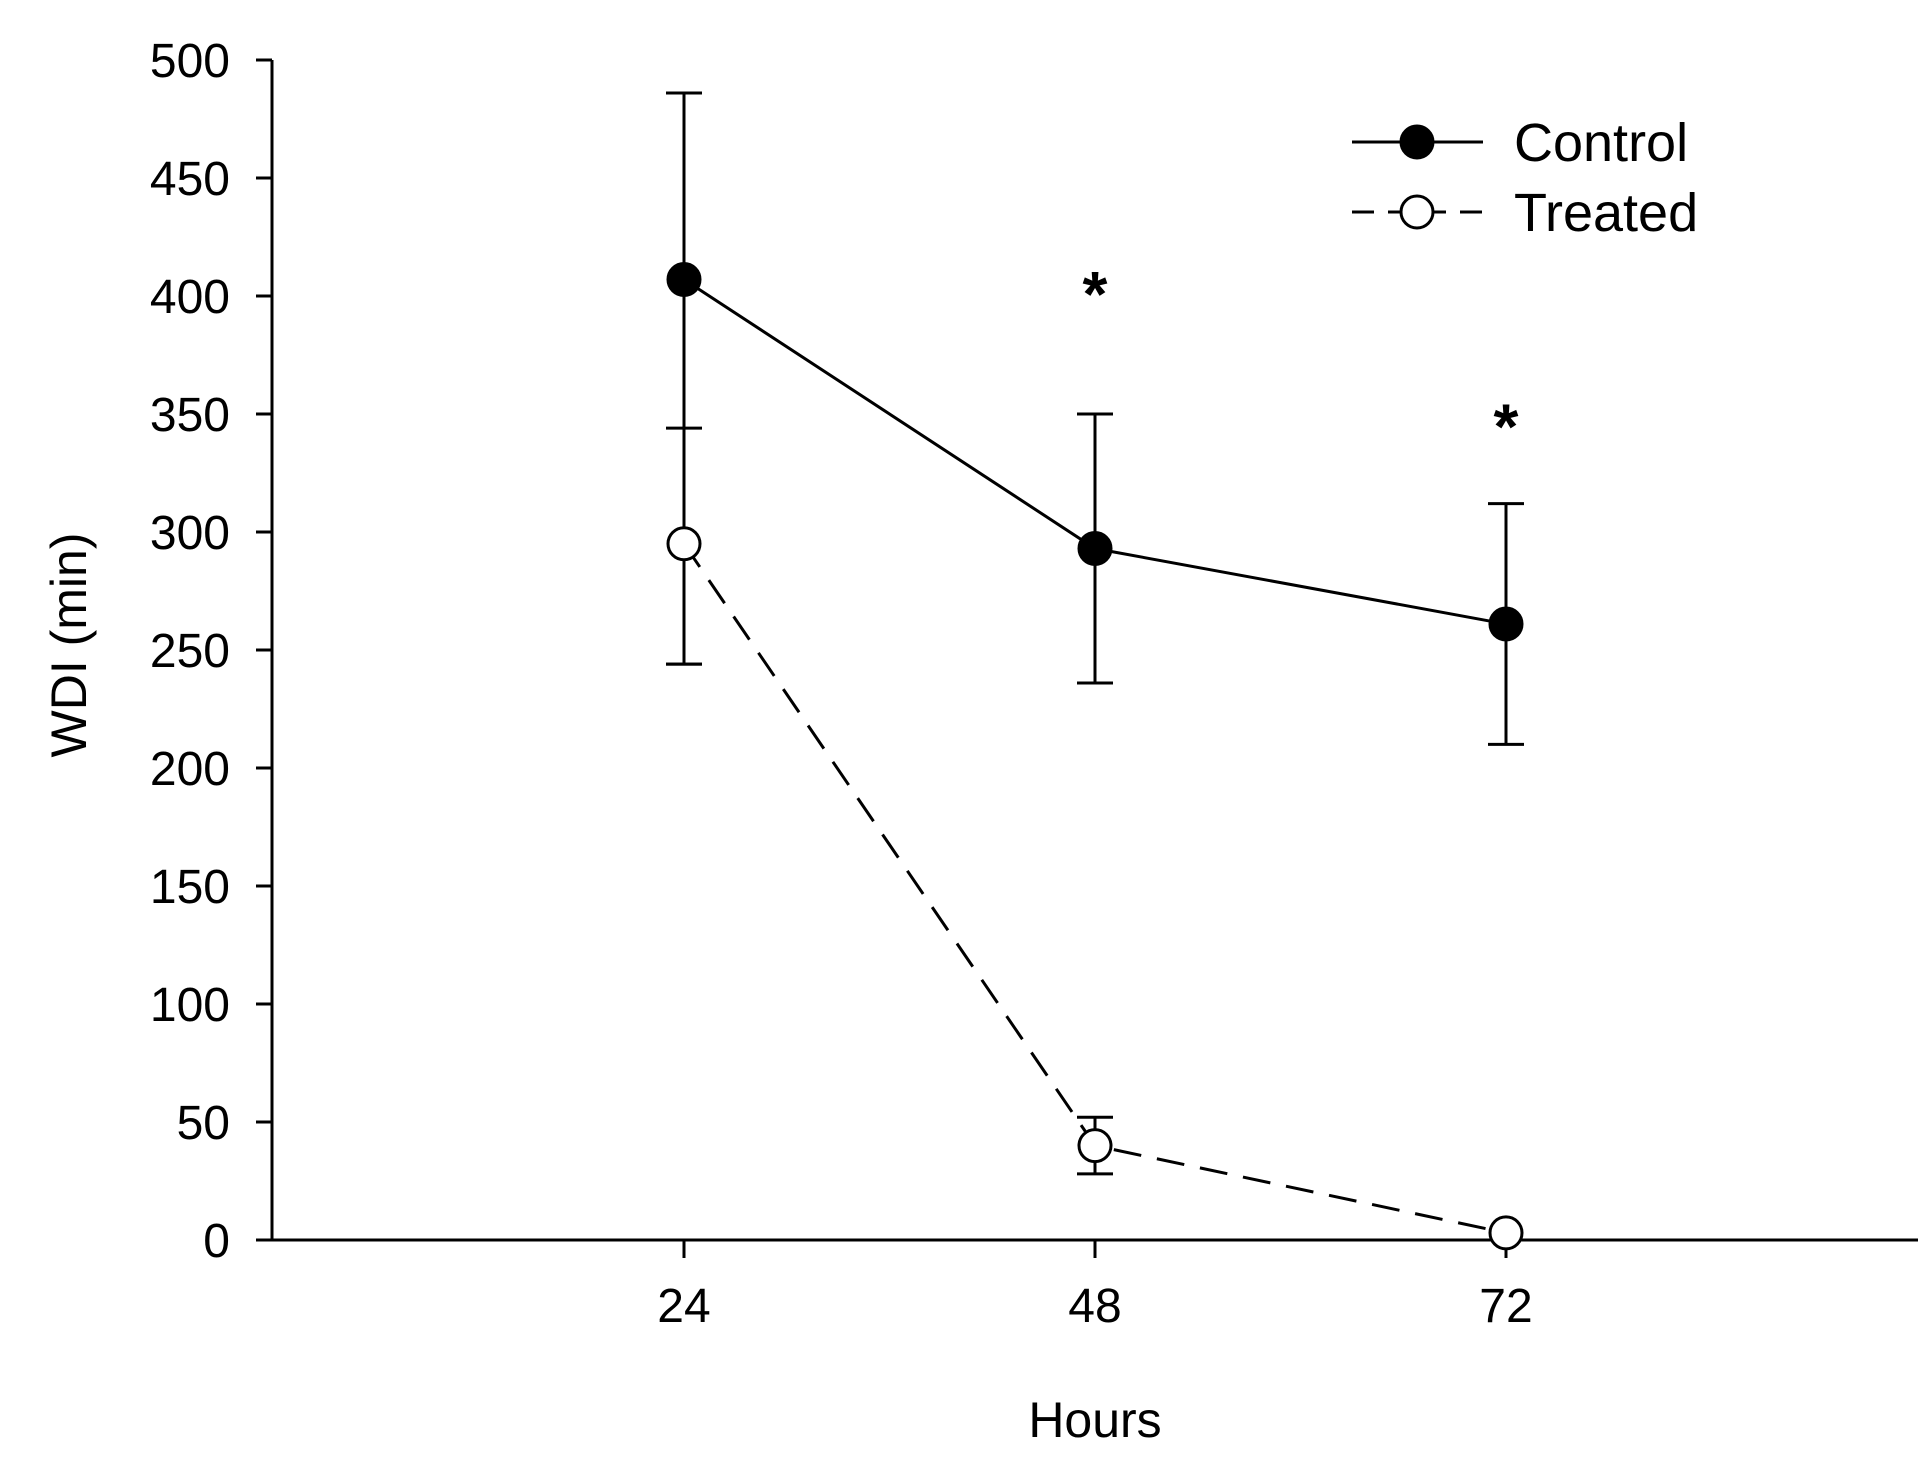 The width and height of the screenshot is (1932, 1463). What do you see at coordinates (1094, 1306) in the screenshot?
I see `x-tick-label-48: 48` at bounding box center [1094, 1306].